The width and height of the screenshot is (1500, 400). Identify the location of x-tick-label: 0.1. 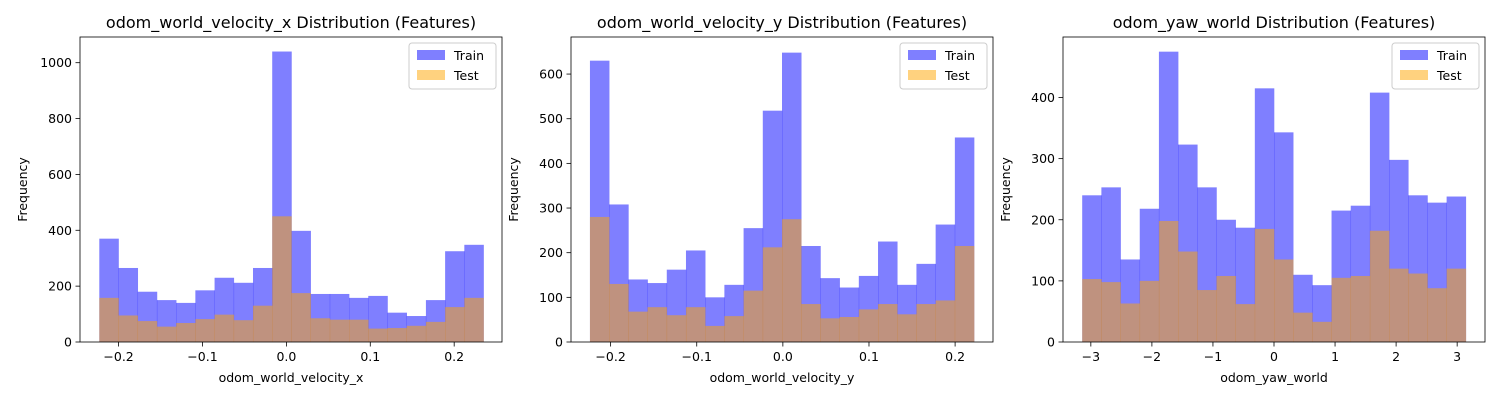
(869, 356).